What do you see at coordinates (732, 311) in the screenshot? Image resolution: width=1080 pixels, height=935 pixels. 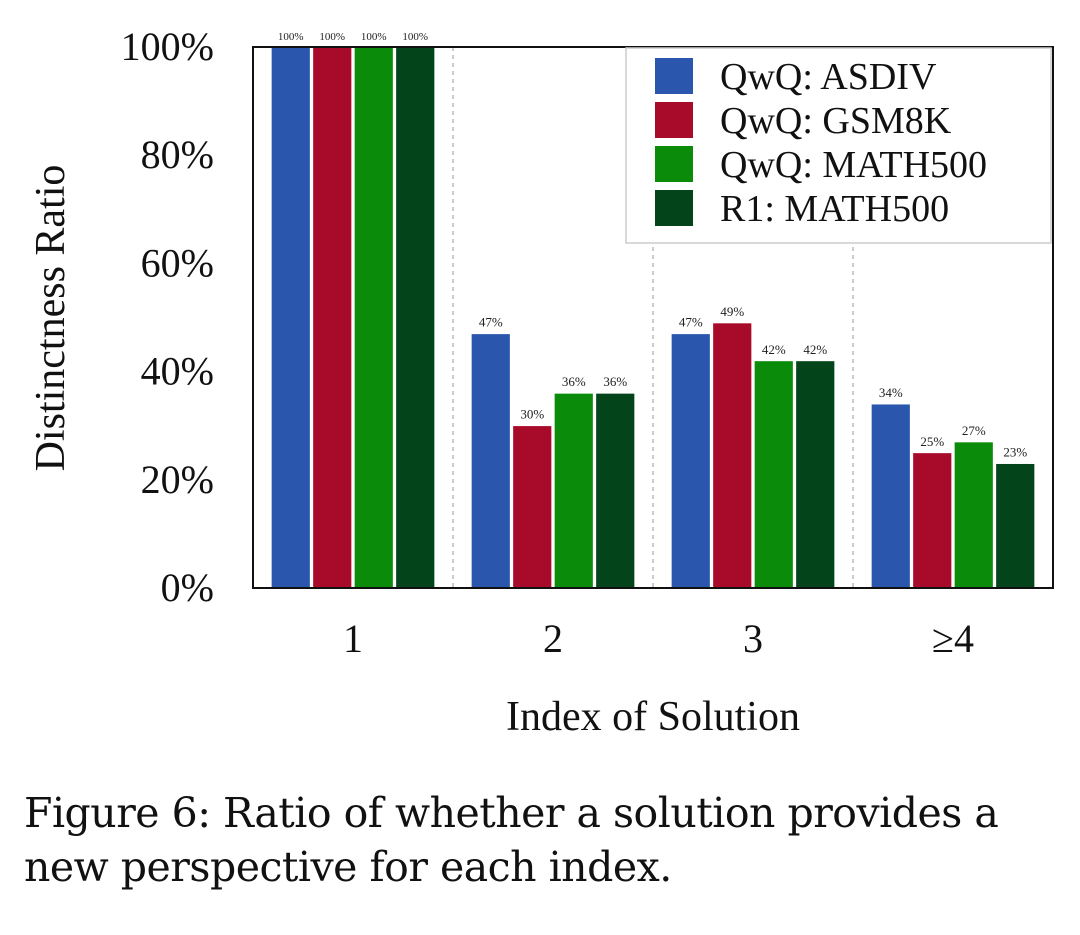 I see `data-label: 49%` at bounding box center [732, 311].